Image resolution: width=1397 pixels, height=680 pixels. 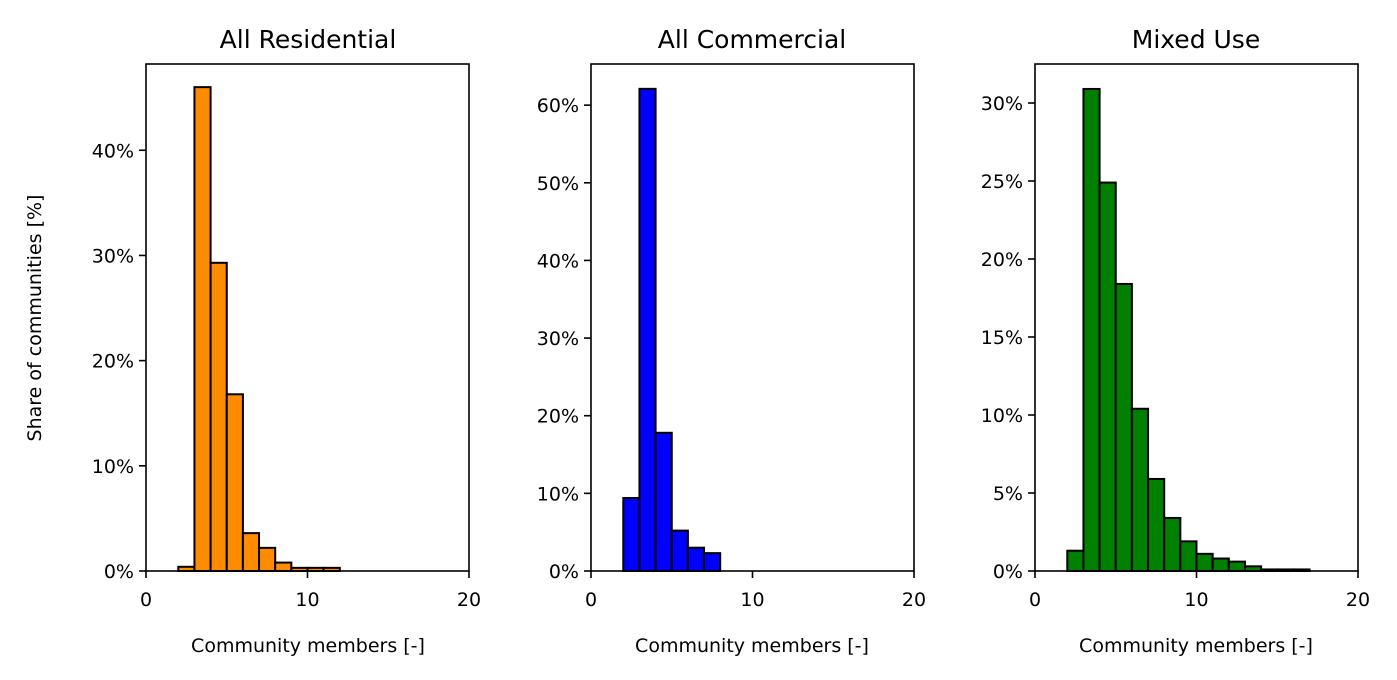 What do you see at coordinates (1002, 338) in the screenshot?
I see `y-tick-label: 15%` at bounding box center [1002, 338].